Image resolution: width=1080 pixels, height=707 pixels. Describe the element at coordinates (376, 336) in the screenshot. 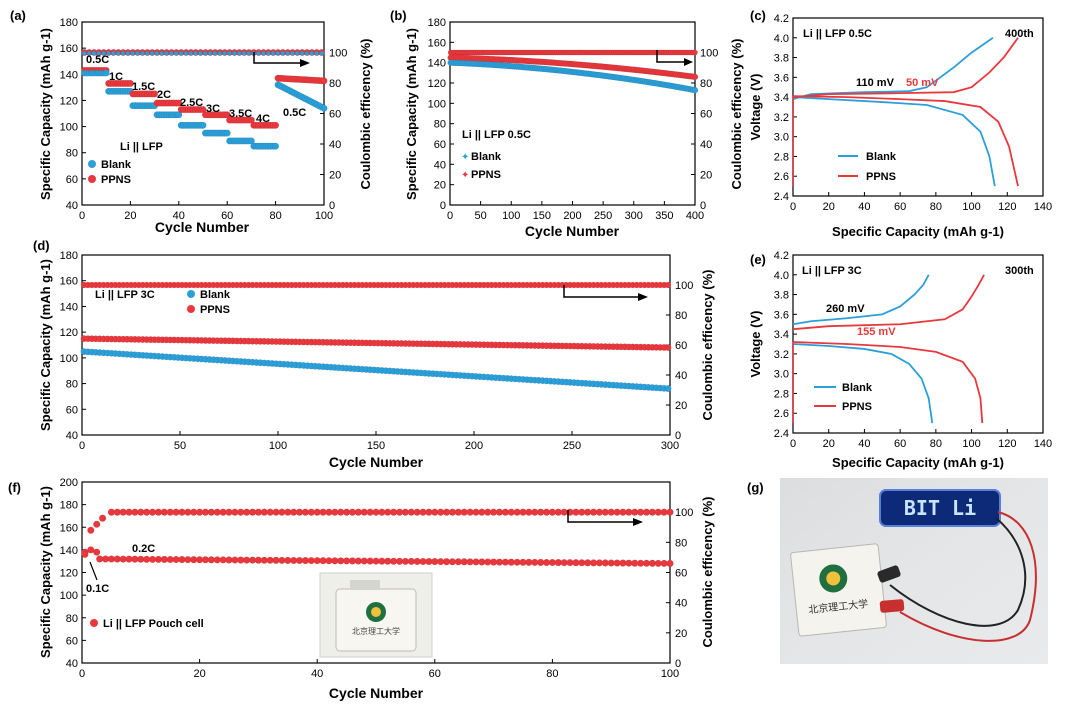

I see `panel-d-marks` at that location.